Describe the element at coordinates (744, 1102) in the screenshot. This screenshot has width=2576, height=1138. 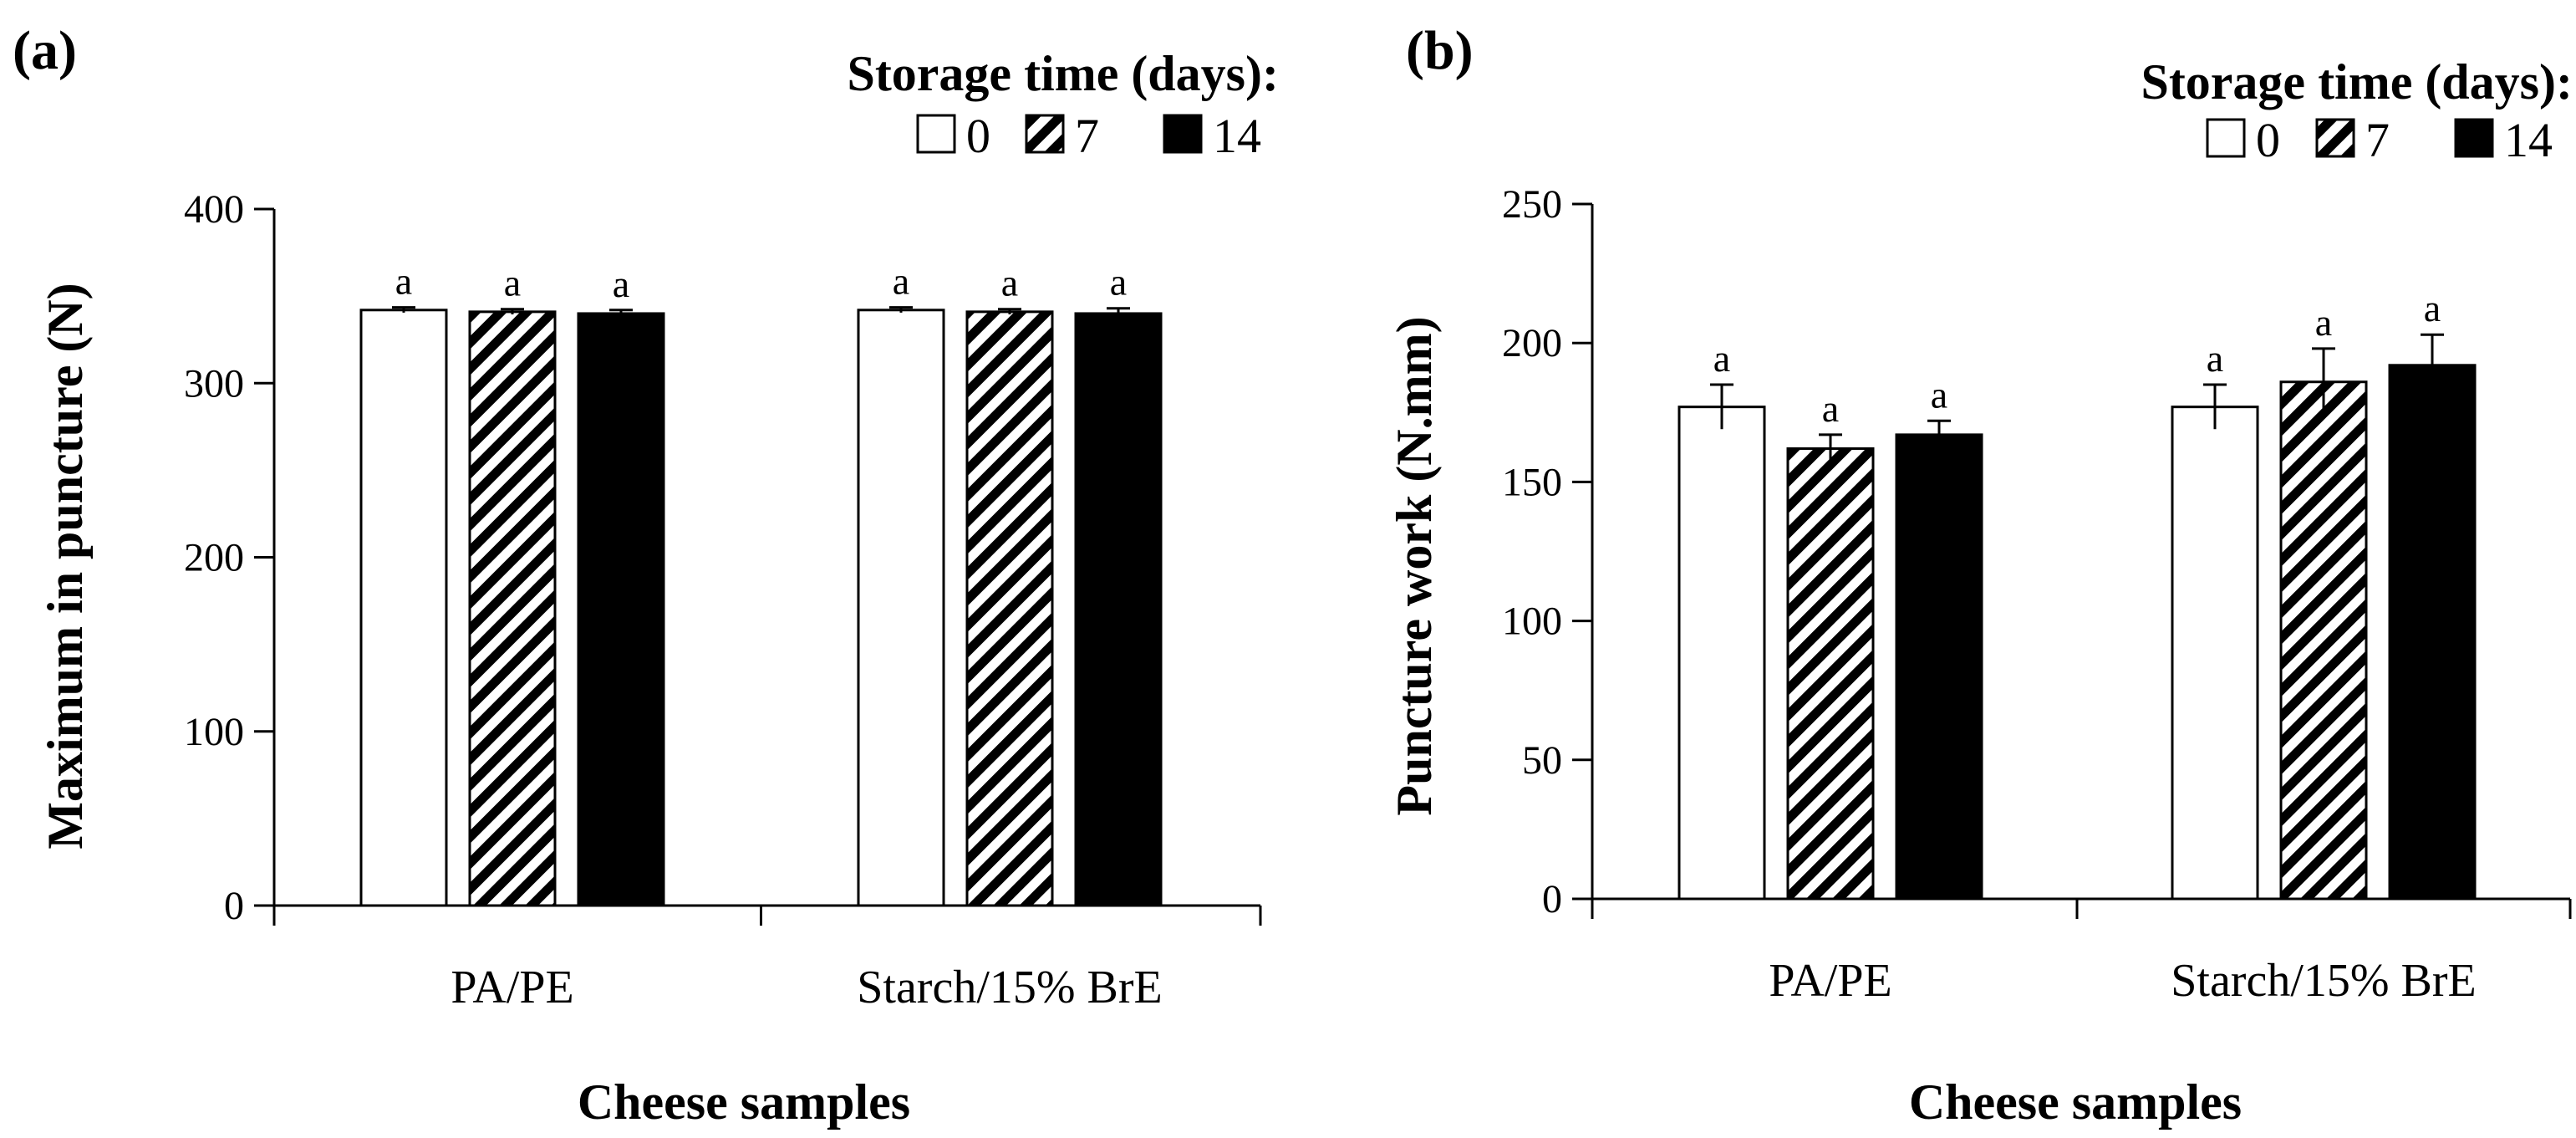
I see `panel-a-x-axis-title: Cheese samples` at that location.